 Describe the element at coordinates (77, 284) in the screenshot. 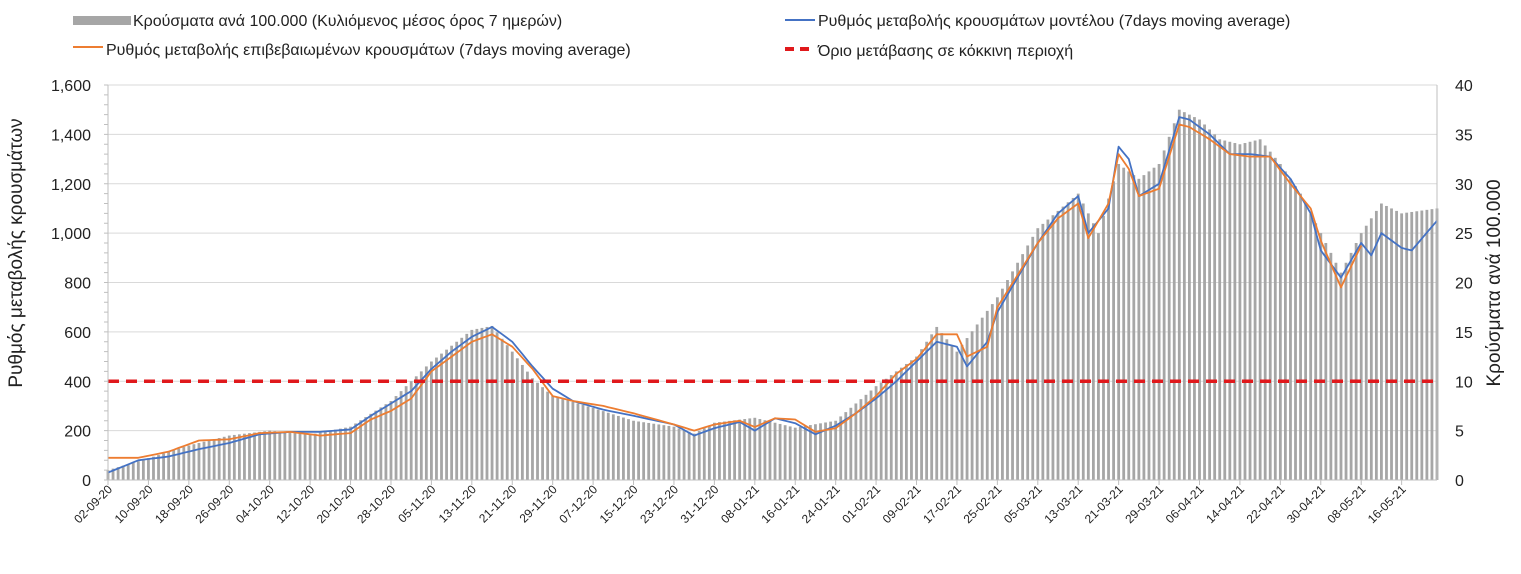

I see `y-left-tick-label: 800` at that location.